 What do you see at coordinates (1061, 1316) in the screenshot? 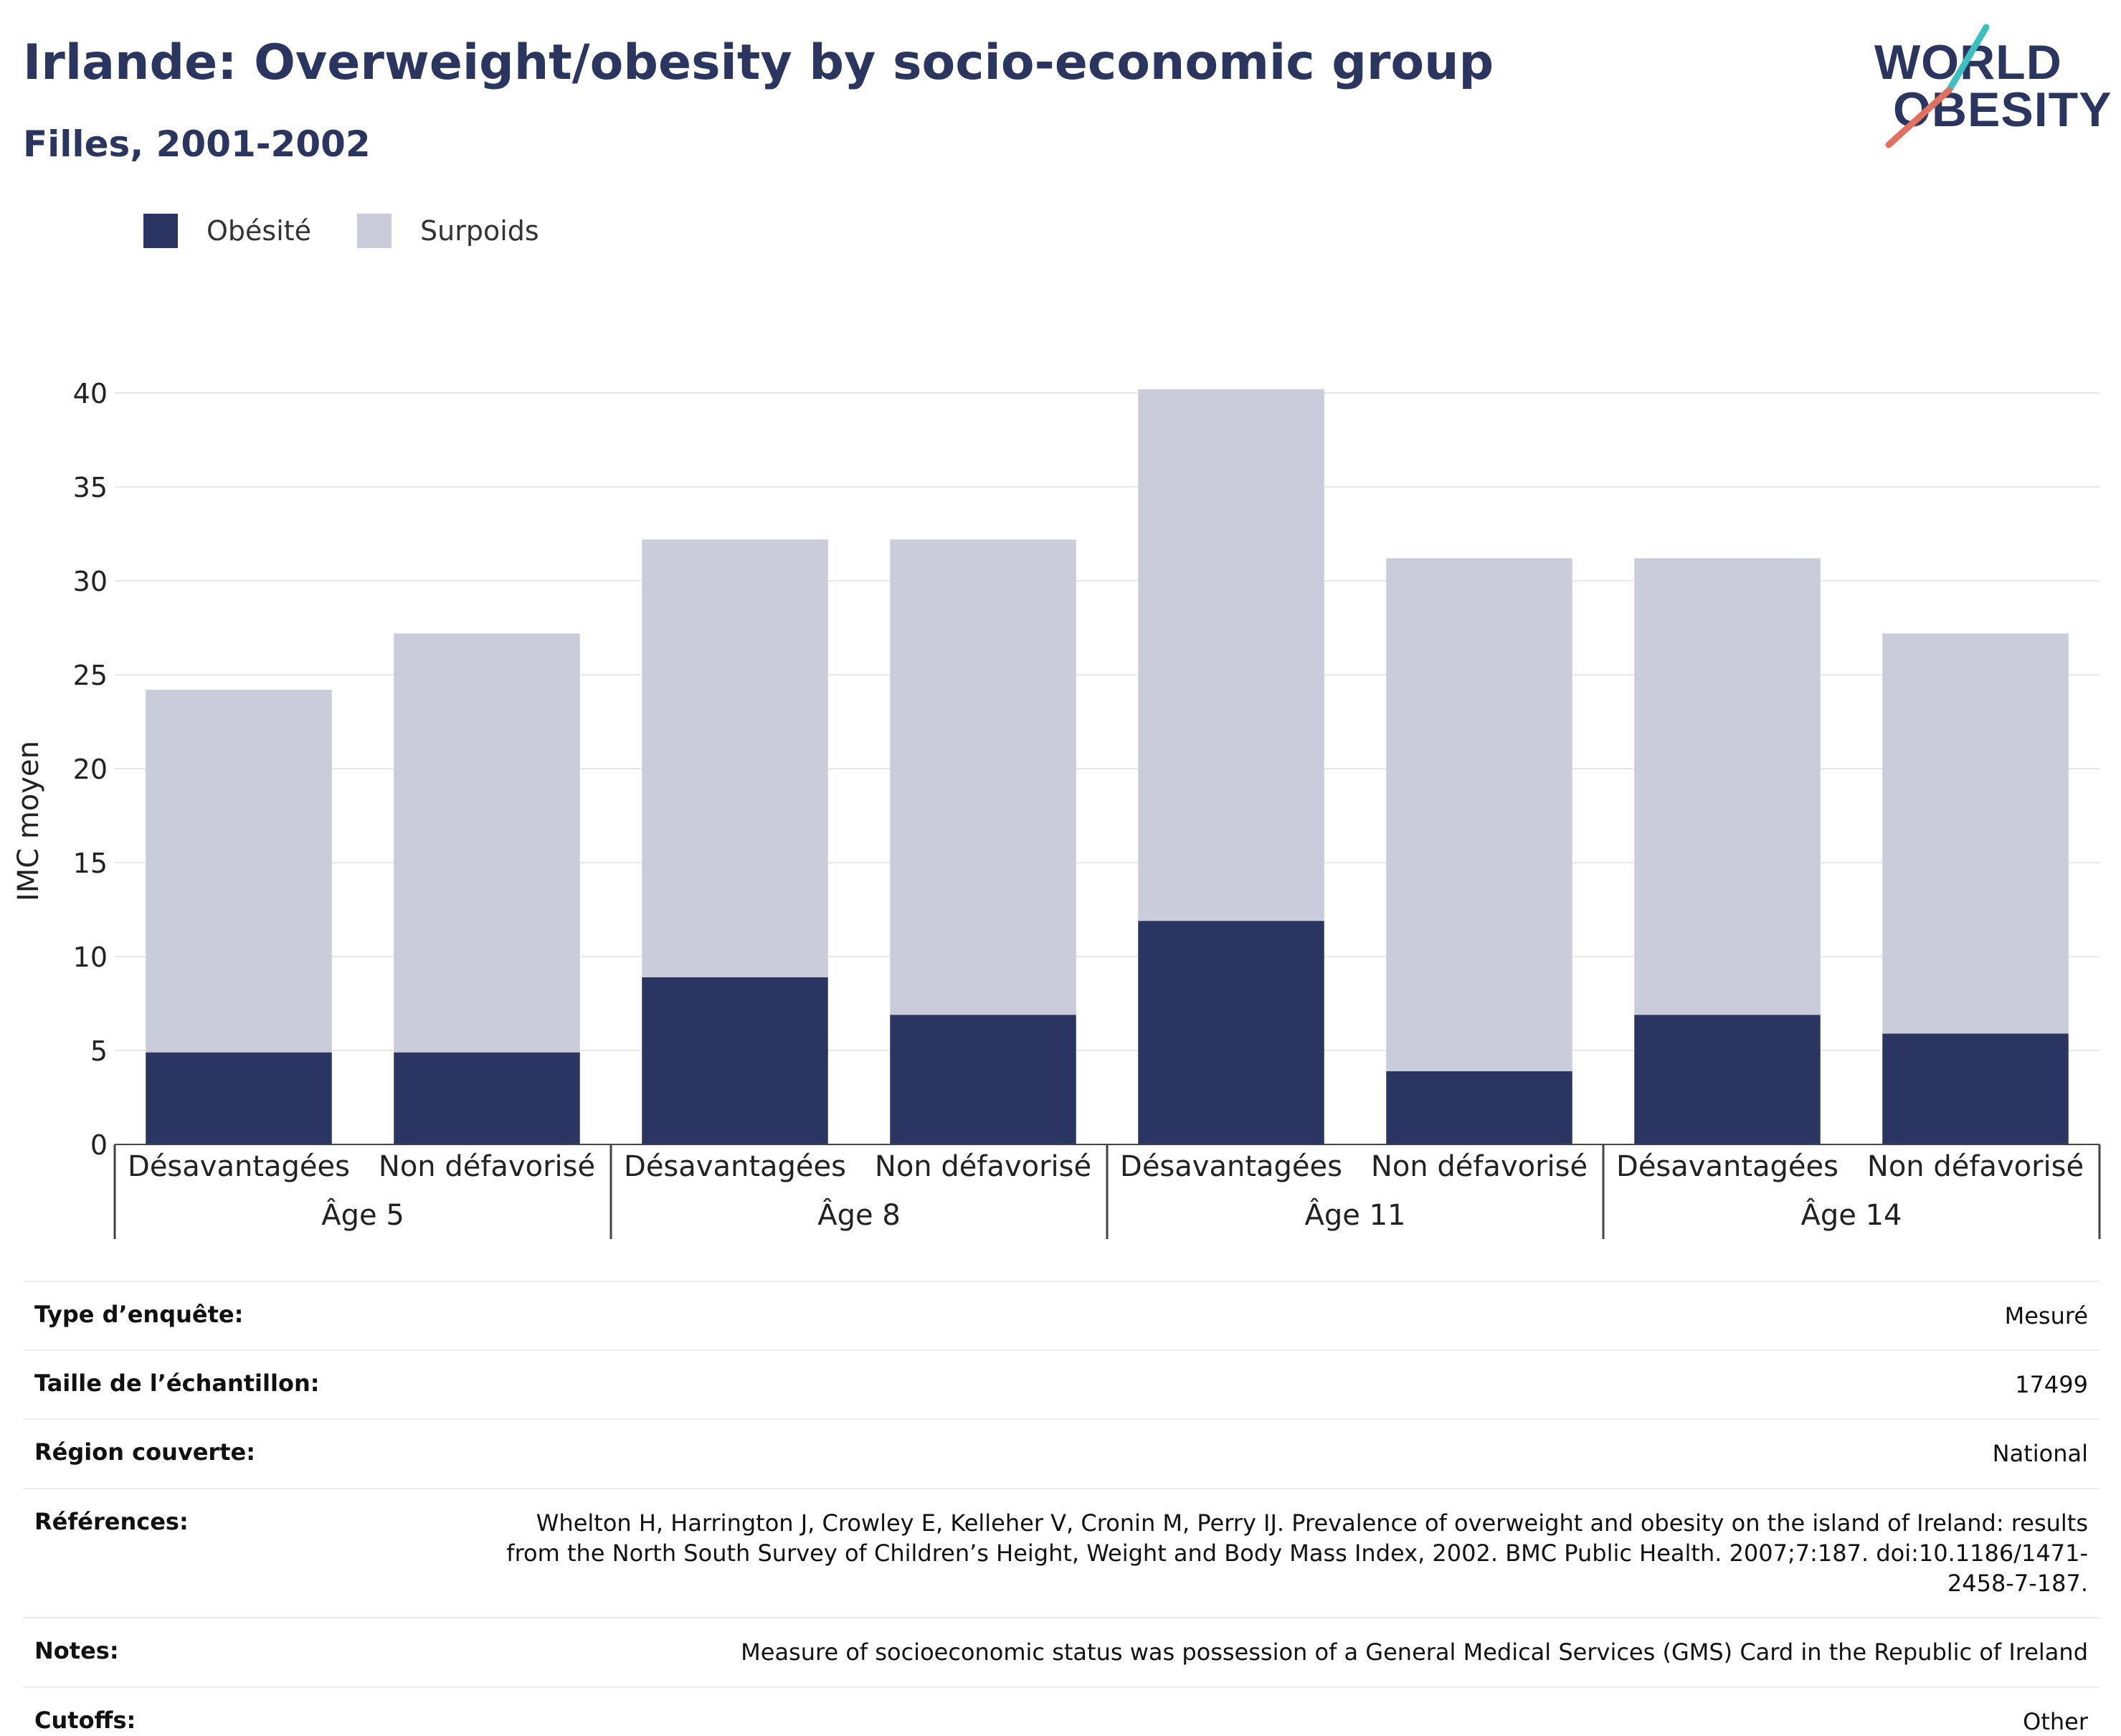
I see `info-row: Type d’enquête: Mesuré` at bounding box center [1061, 1316].